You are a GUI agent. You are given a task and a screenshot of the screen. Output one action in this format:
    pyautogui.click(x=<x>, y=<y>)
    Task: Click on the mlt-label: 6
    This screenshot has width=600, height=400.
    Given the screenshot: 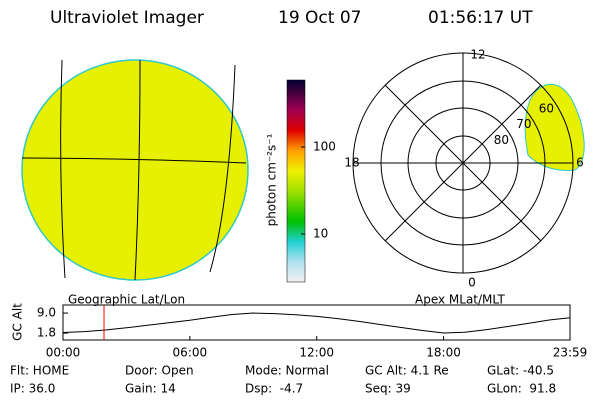 What is the action you would take?
    pyautogui.click(x=580, y=163)
    